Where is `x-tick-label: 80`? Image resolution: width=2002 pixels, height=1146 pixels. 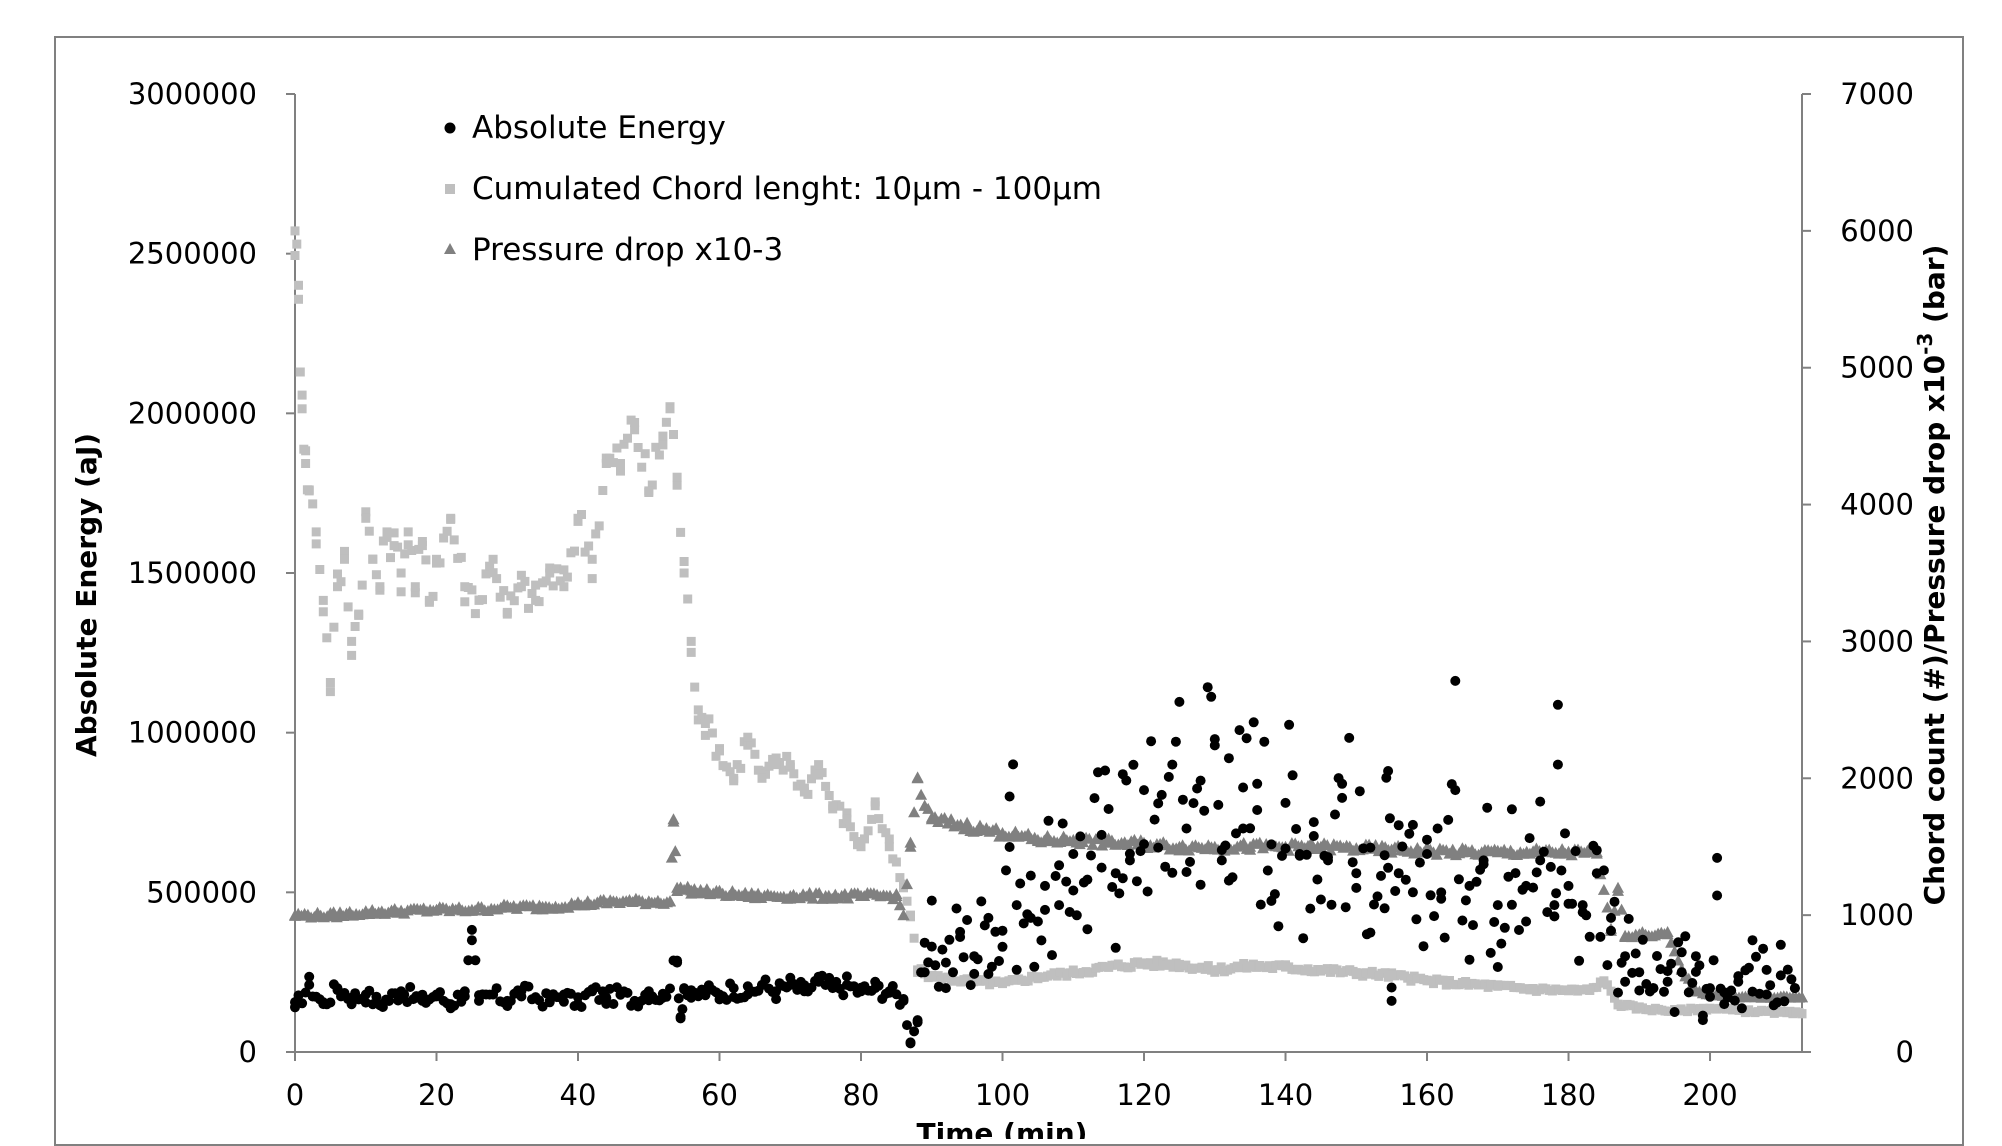
x-tick-label: 80 is located at coordinates (861, 1095).